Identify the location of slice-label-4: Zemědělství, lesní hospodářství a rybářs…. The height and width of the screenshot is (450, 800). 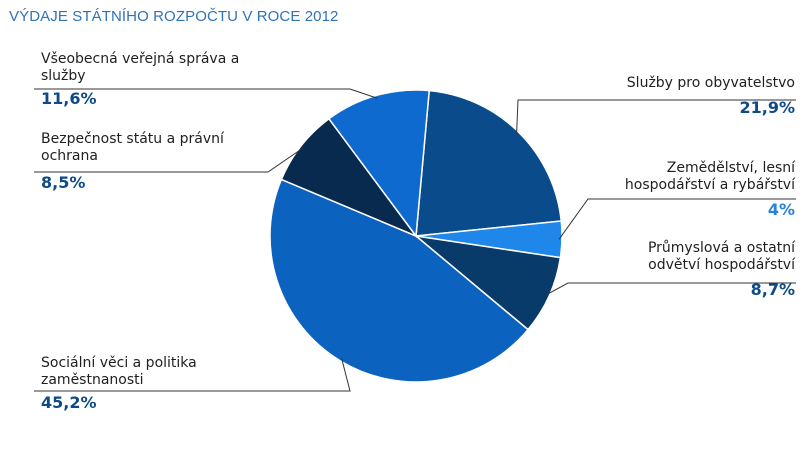
(695, 190).